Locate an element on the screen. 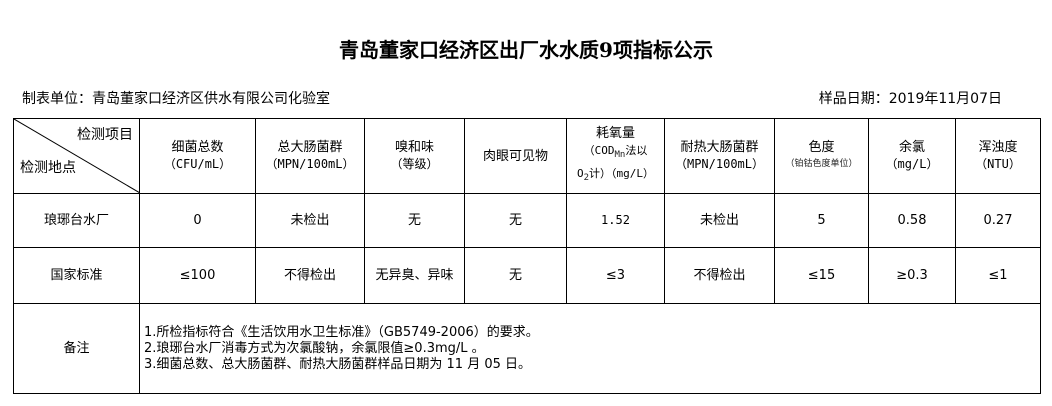  header-thermo-coliform: 耐热大肠菌群 （MPN/100mL） is located at coordinates (719, 156).